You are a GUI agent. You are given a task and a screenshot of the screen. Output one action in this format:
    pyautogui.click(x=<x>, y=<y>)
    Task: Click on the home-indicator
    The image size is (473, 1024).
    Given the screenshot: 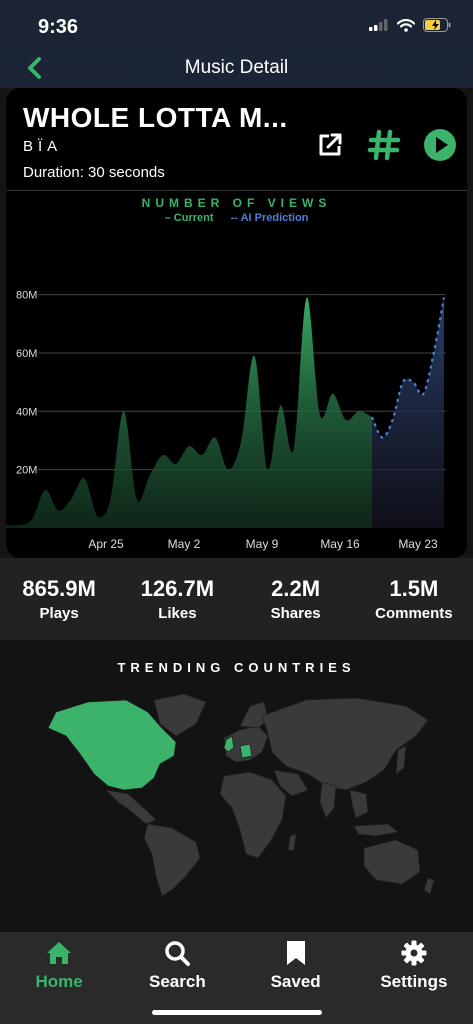 What is the action you would take?
    pyautogui.click(x=237, y=1012)
    